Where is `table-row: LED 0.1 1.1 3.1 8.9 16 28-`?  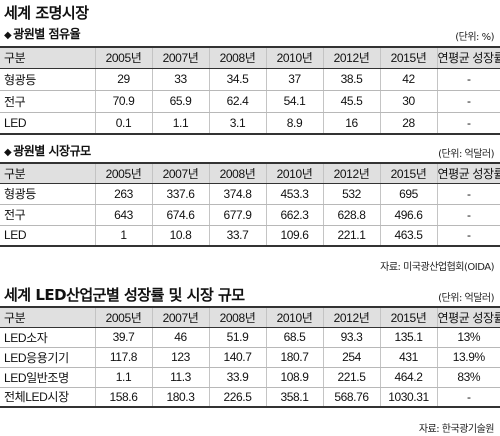 table-row: LED 0.1 1.1 3.1 8.9 16 28- is located at coordinates (250, 123).